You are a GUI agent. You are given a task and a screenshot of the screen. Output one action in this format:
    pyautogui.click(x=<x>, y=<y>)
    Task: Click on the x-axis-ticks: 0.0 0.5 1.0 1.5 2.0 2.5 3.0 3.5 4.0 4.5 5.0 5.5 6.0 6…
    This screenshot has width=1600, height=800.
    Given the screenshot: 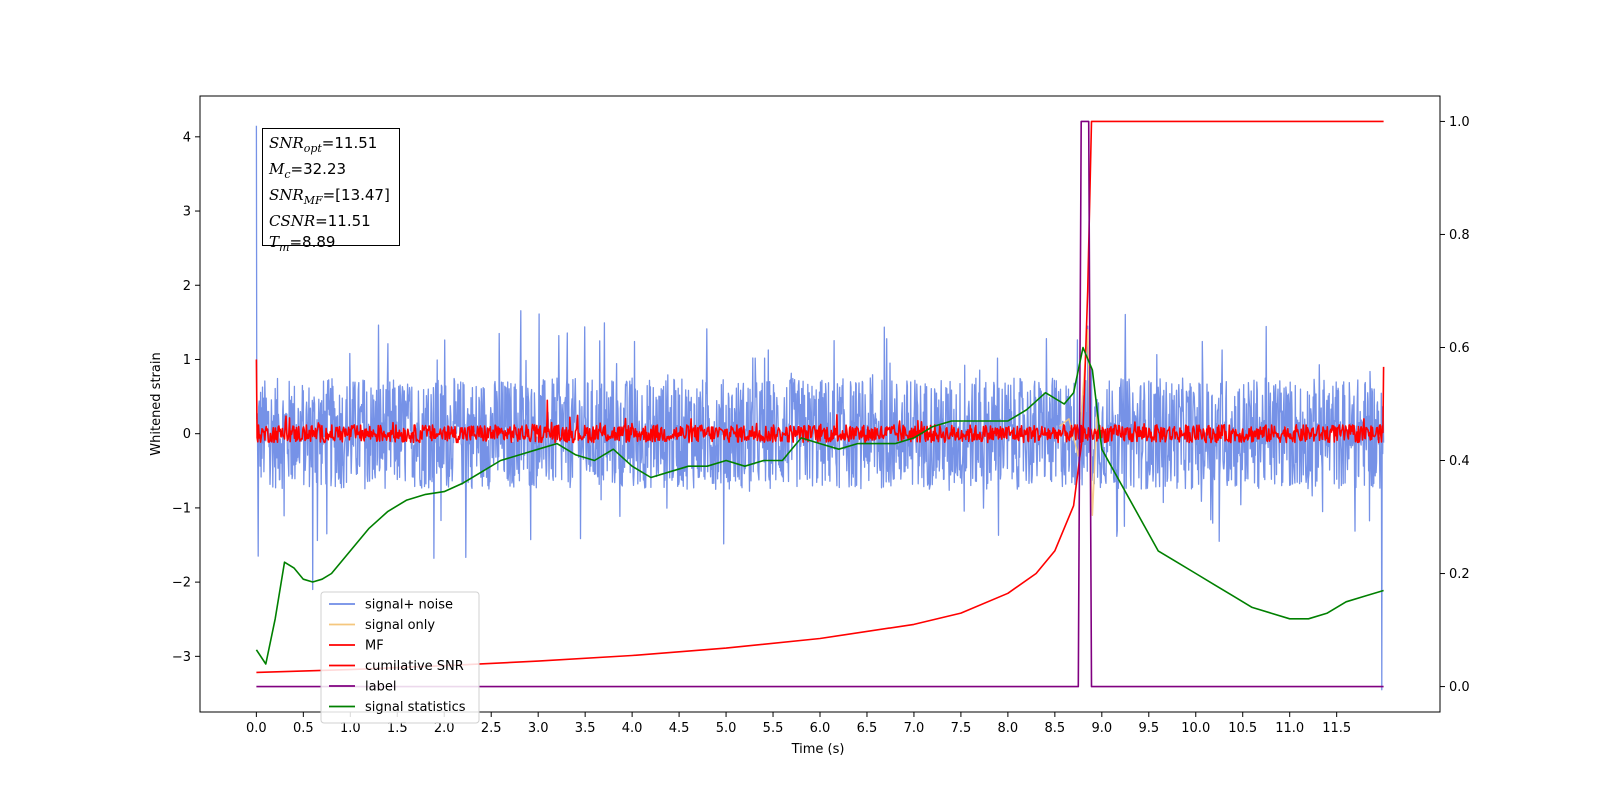 What is the action you would take?
    pyautogui.click(x=798, y=724)
    